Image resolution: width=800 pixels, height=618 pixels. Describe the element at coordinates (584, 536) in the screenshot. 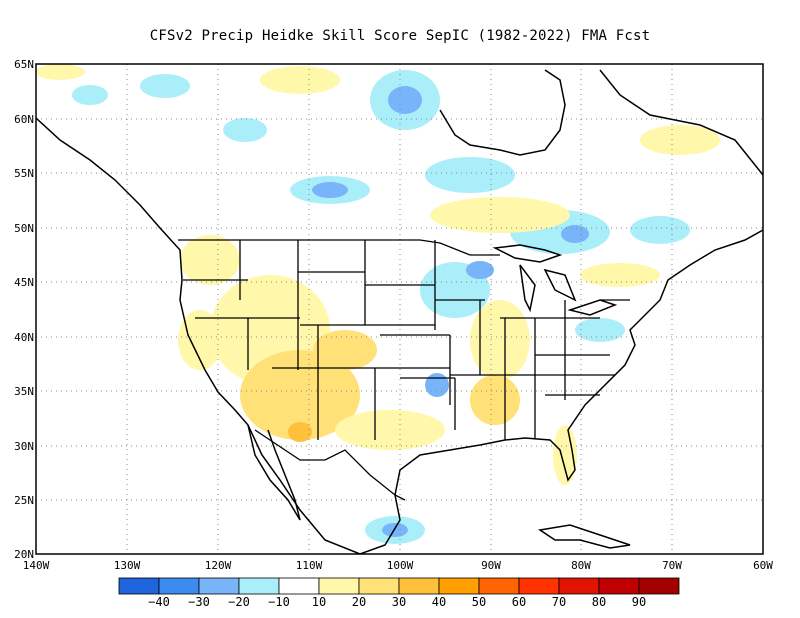

I see `cuba-coastline` at that location.